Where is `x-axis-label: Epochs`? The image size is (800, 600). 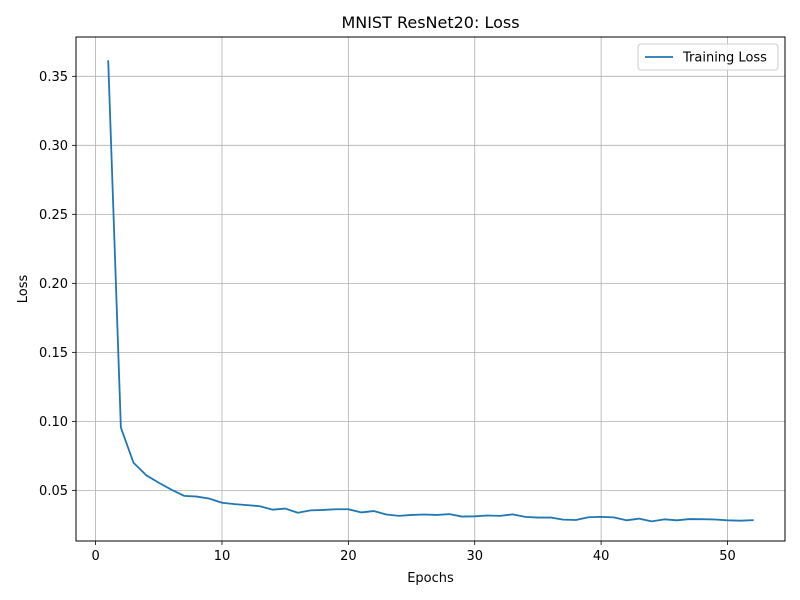
x-axis-label: Epochs is located at coordinates (430, 578).